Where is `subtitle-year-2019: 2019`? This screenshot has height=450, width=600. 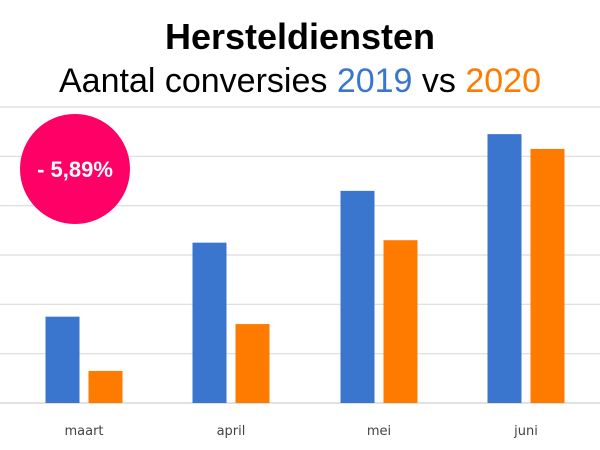
subtitle-year-2019: 2019 is located at coordinates (375, 81).